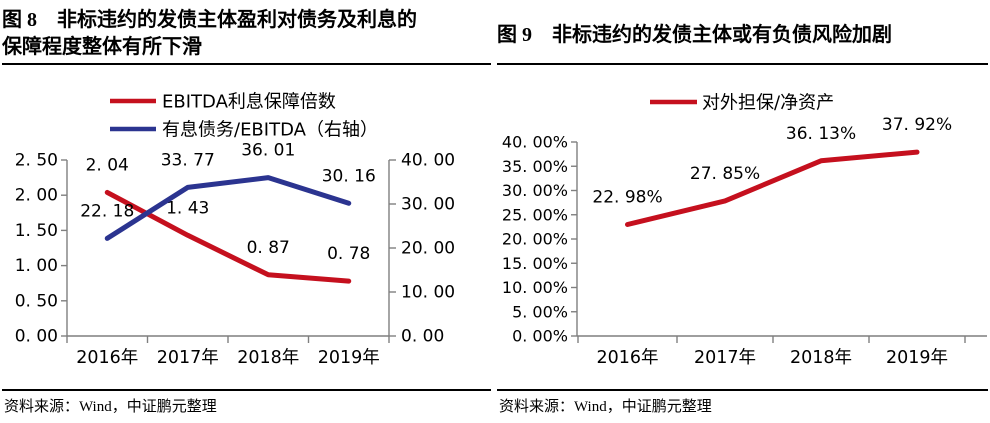 This screenshot has height=423, width=990. I want to click on data-label: 30. 16, so click(349, 176).